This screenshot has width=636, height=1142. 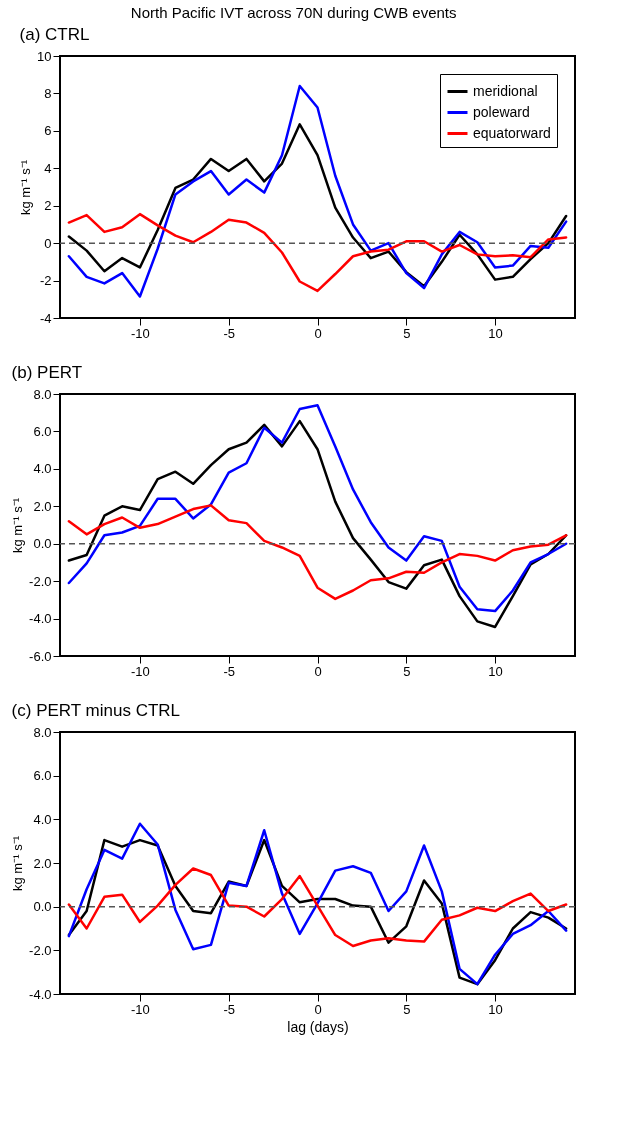 What do you see at coordinates (48, 168) in the screenshot?
I see `y-tick-label: 4` at bounding box center [48, 168].